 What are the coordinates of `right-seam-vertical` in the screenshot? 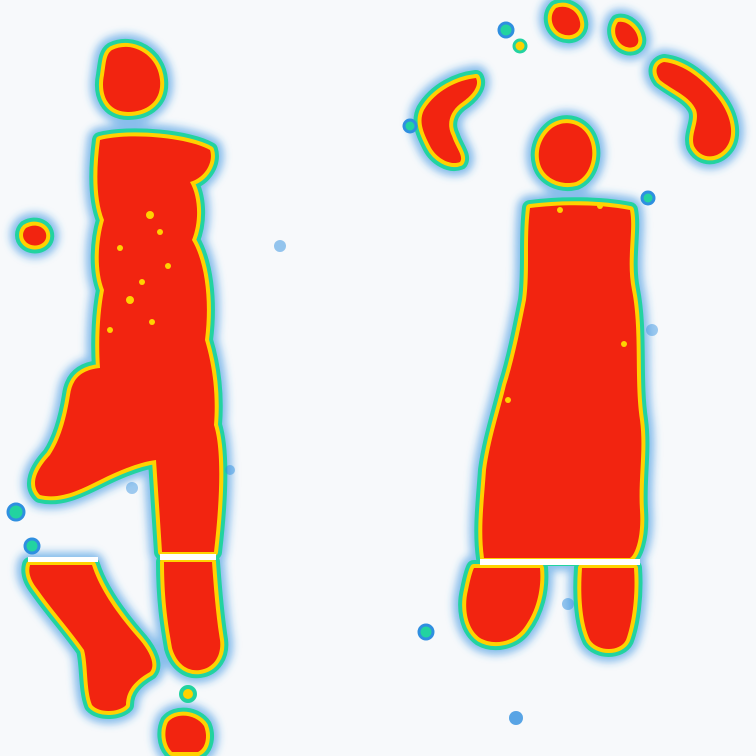 It's located at (579, 383).